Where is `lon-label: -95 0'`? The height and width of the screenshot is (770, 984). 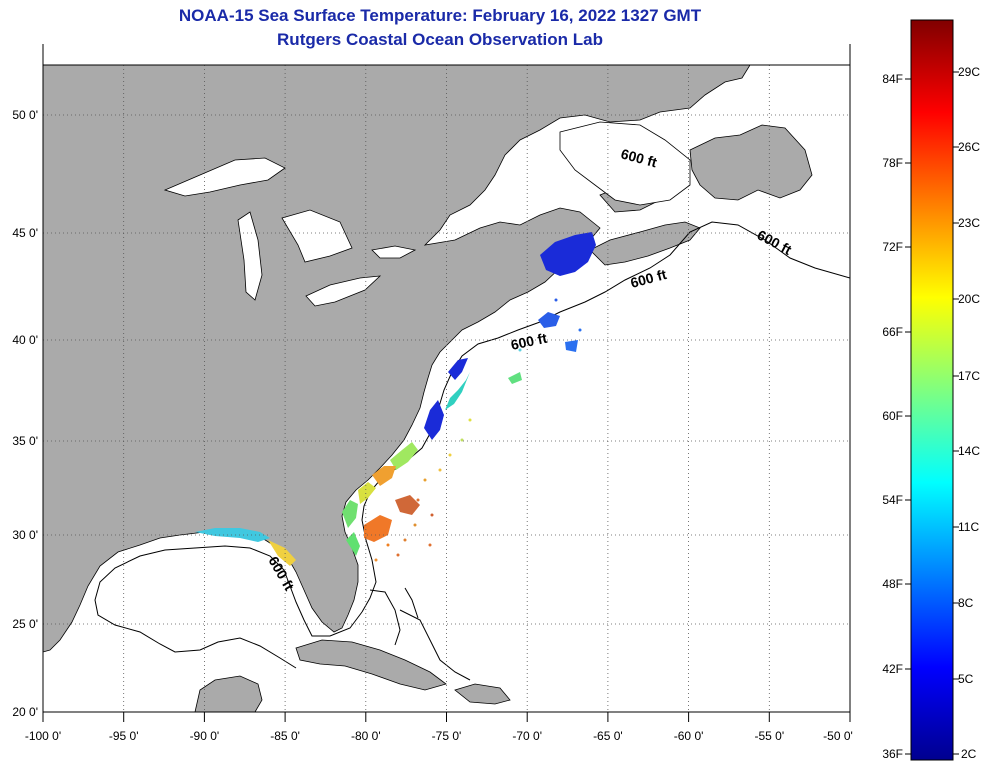 lon-label: -95 0' is located at coordinates (124, 736).